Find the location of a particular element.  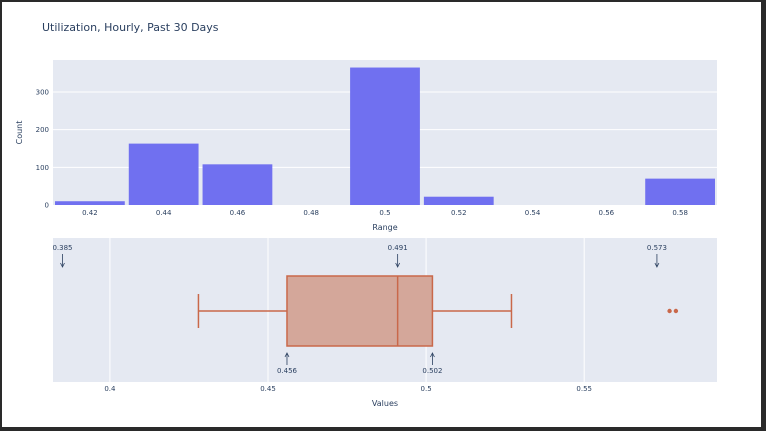

bar-y-tick-label: 100 is located at coordinates (42, 168).